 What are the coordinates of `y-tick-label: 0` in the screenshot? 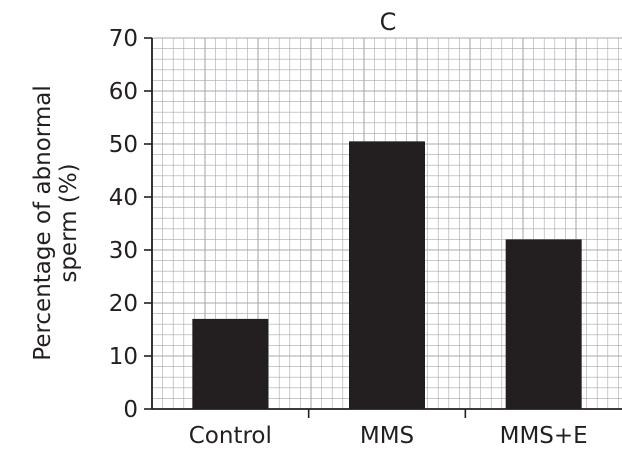 It's located at (130, 410).